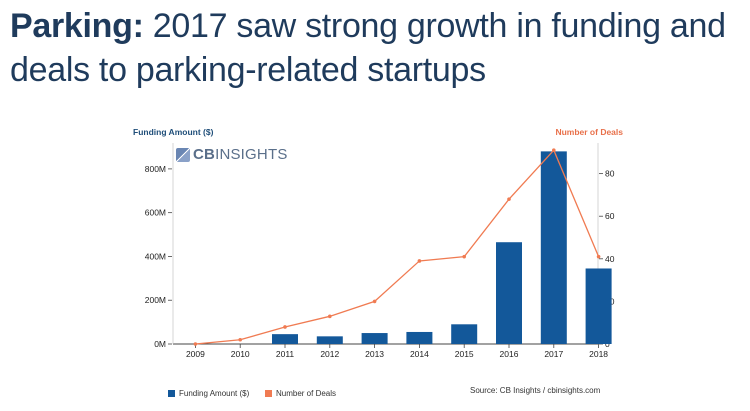  What do you see at coordinates (204, 154) in the screenshot?
I see `logo-prefix: CB` at bounding box center [204, 154].